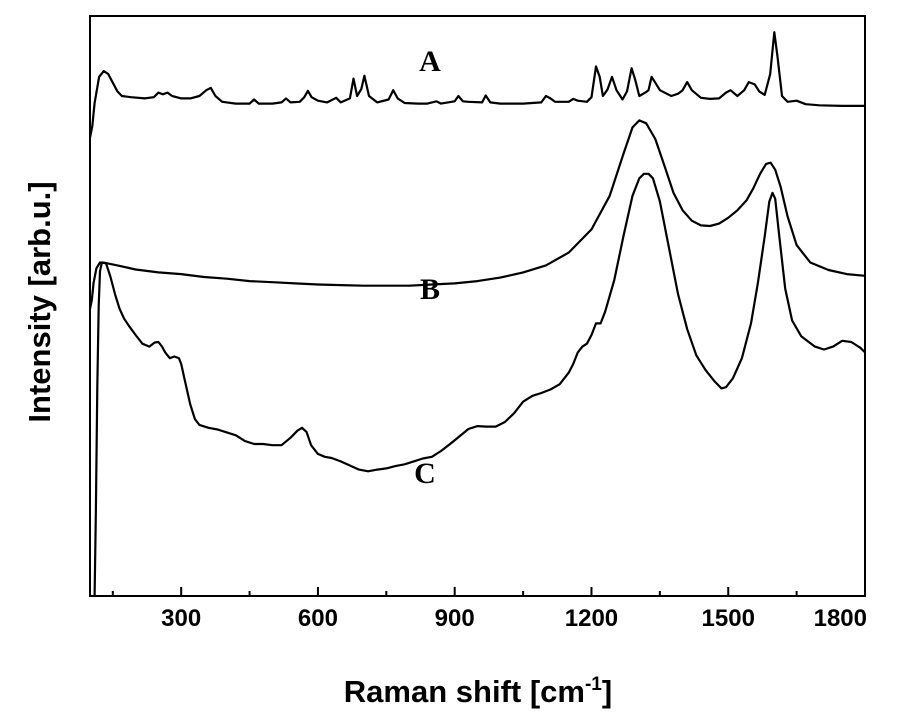 This screenshot has width=903, height=719. I want to click on x-tick-label: 1200, so click(591, 618).